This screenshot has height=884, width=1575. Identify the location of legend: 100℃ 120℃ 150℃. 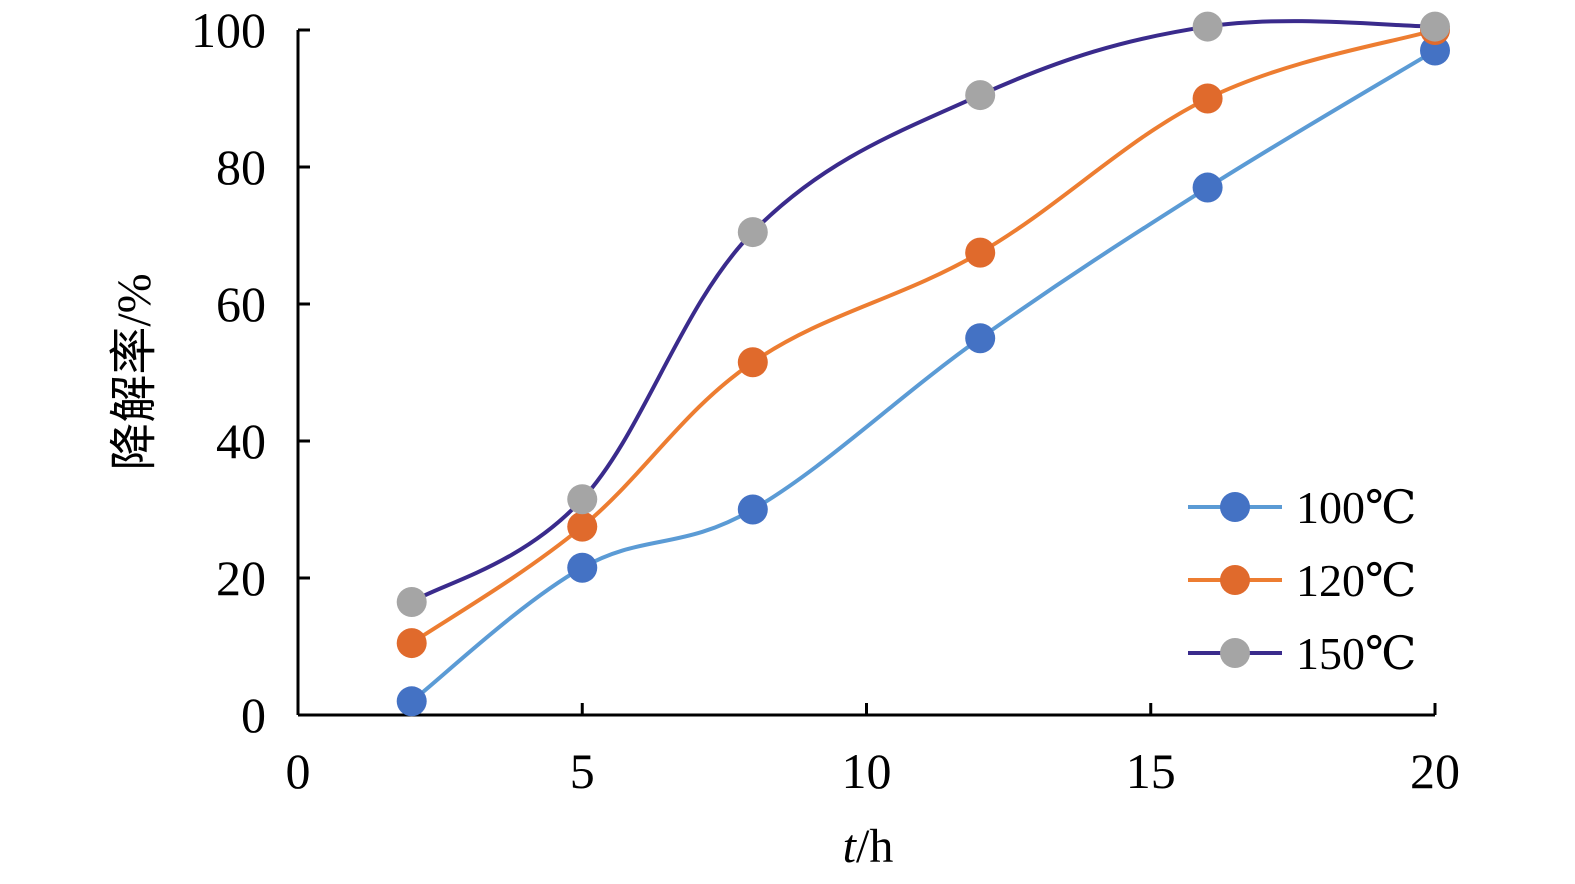
(1302, 580).